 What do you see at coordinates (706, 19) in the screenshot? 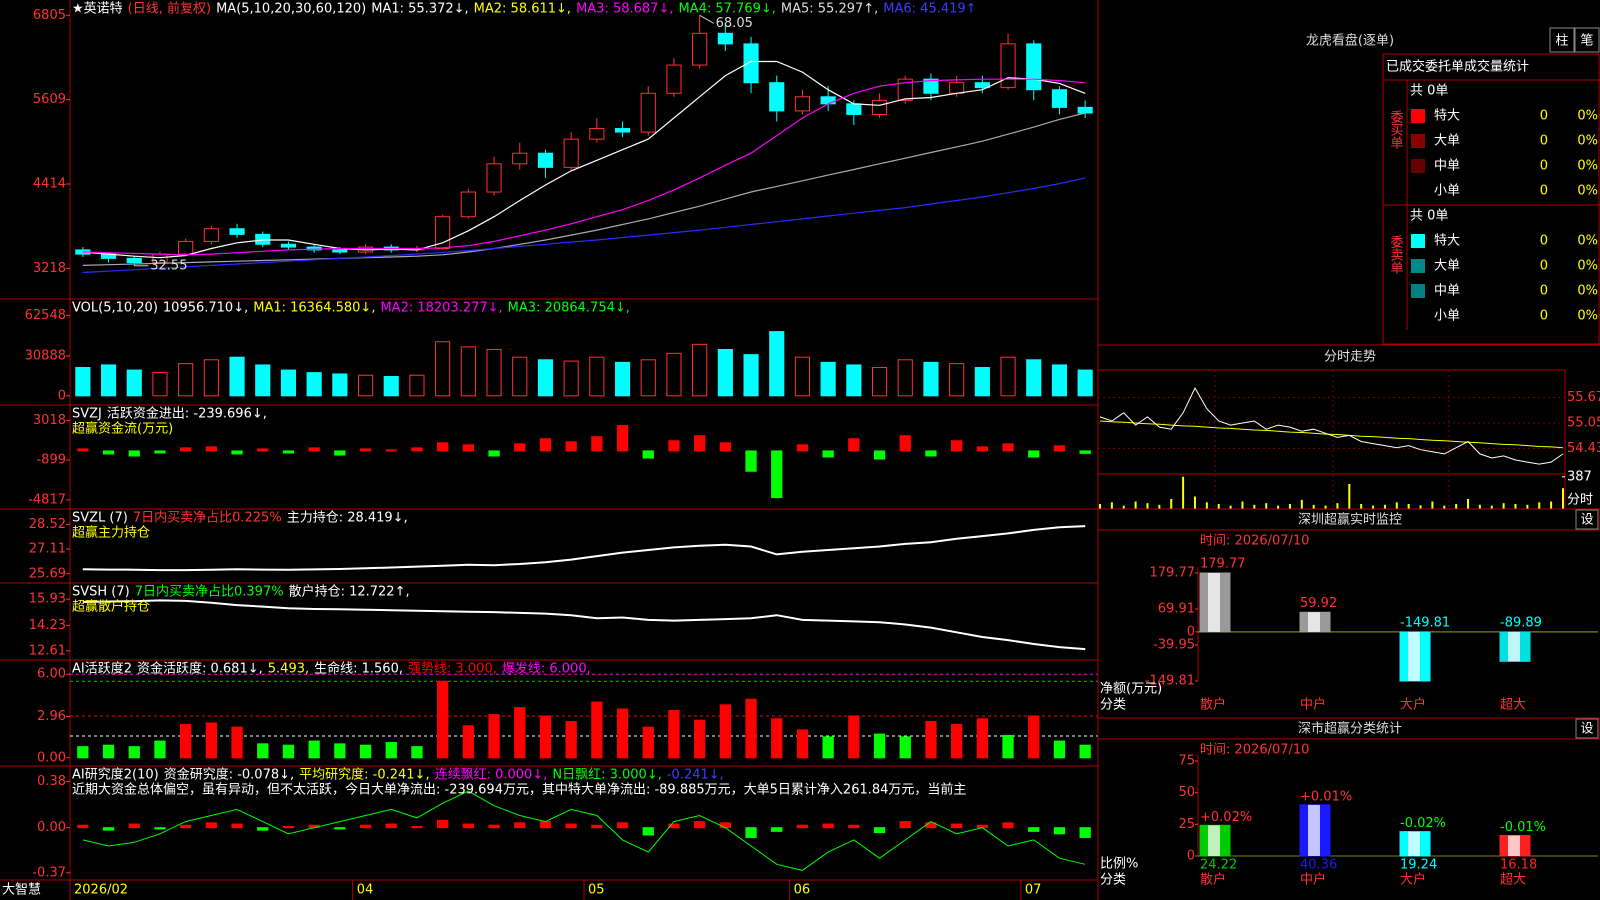
I see `annotation-line` at bounding box center [706, 19].